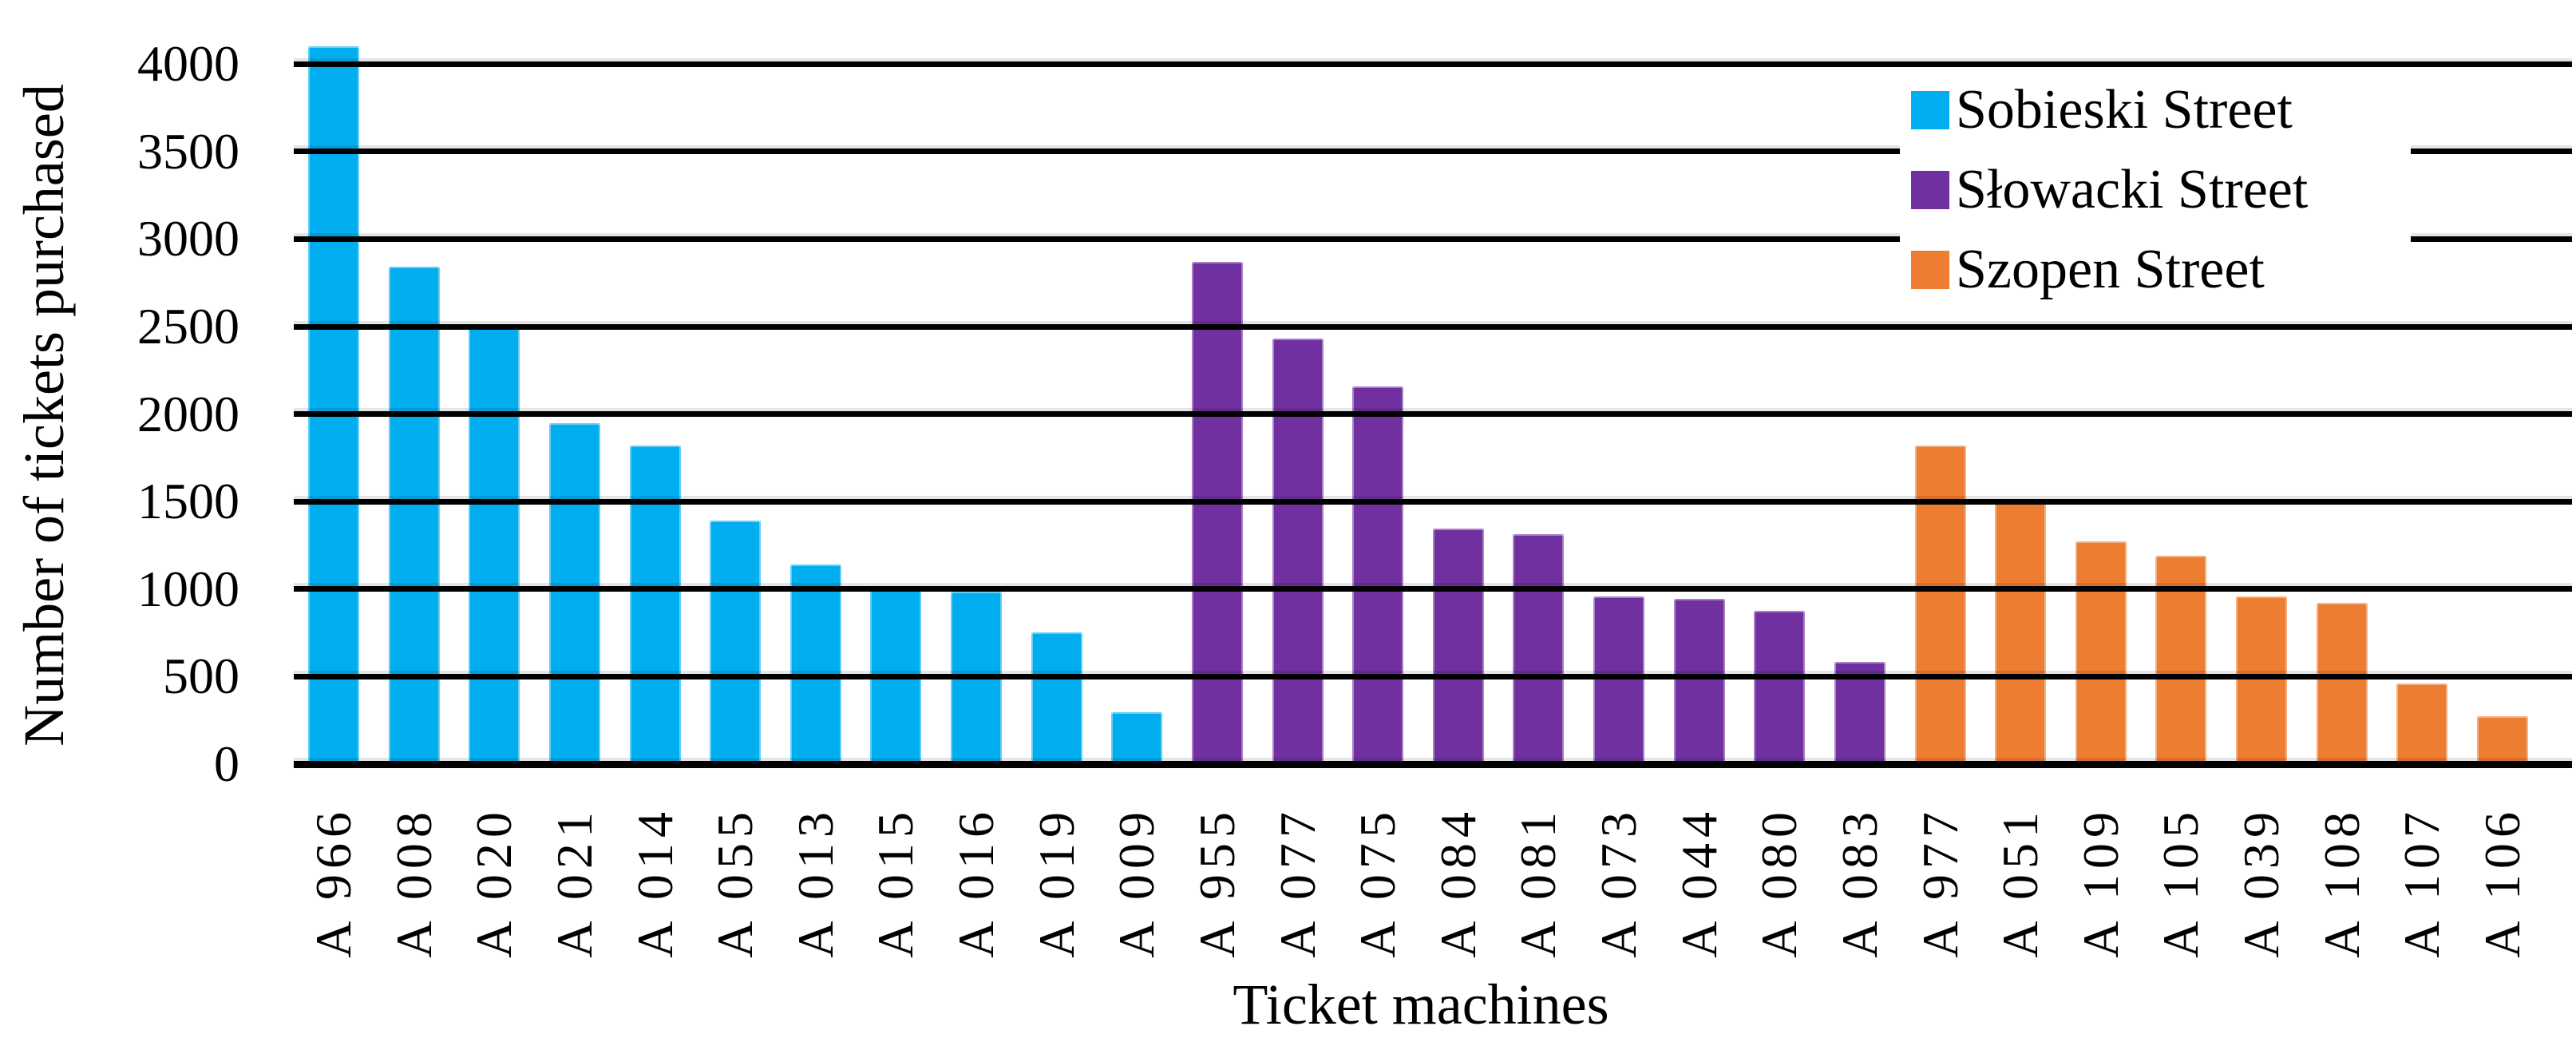  I want to click on x-tick-label-A-008: A 008, so click(414, 882).